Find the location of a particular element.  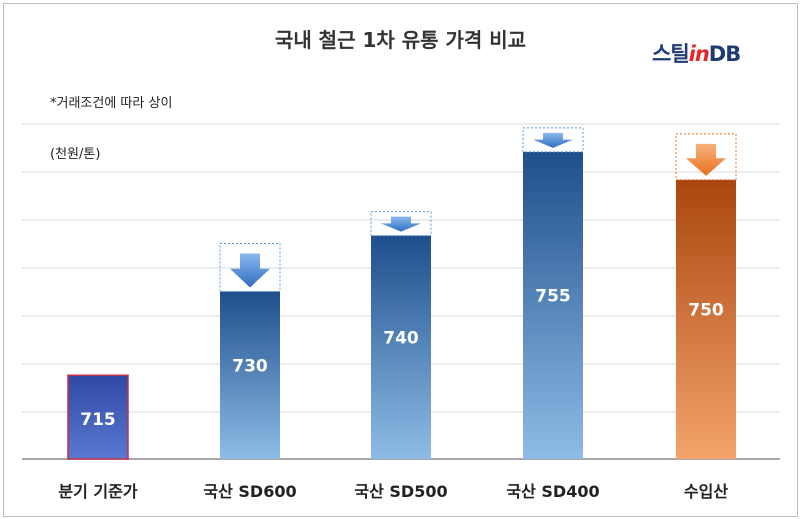

value-label-2: 730 is located at coordinates (250, 366).